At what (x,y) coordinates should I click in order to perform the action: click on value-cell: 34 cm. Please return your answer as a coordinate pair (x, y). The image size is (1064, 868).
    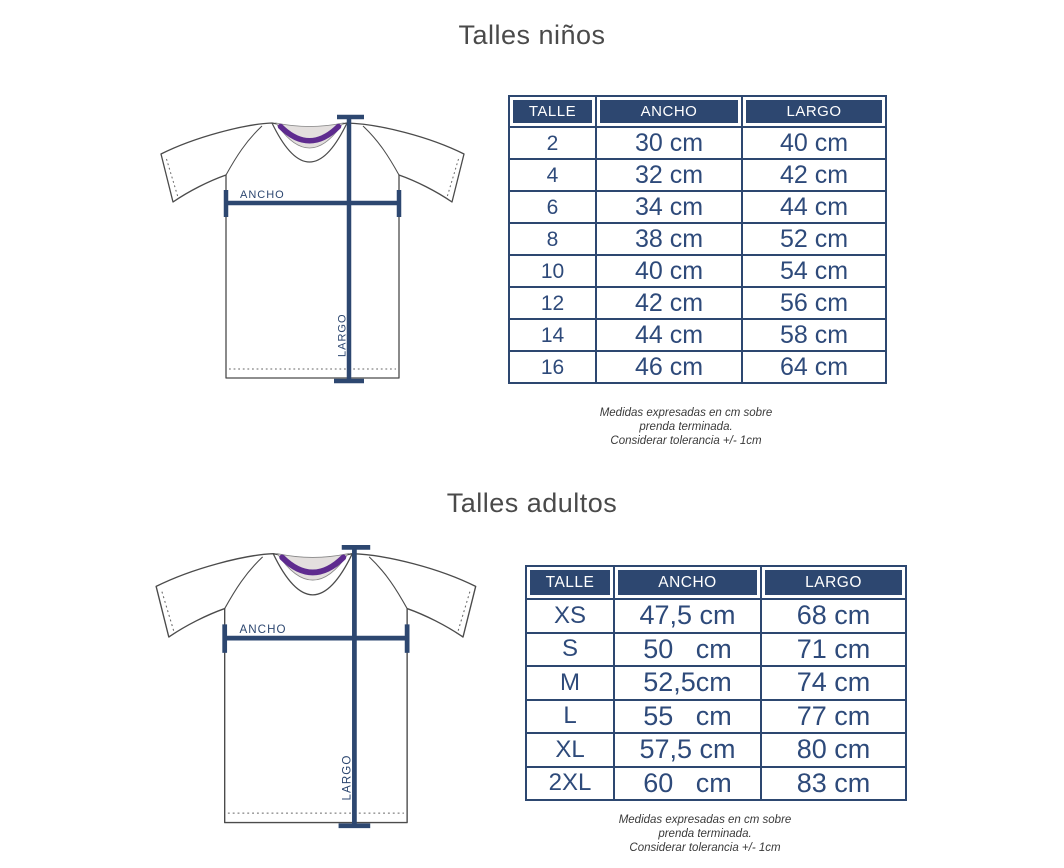
    Looking at the image, I should click on (669, 207).